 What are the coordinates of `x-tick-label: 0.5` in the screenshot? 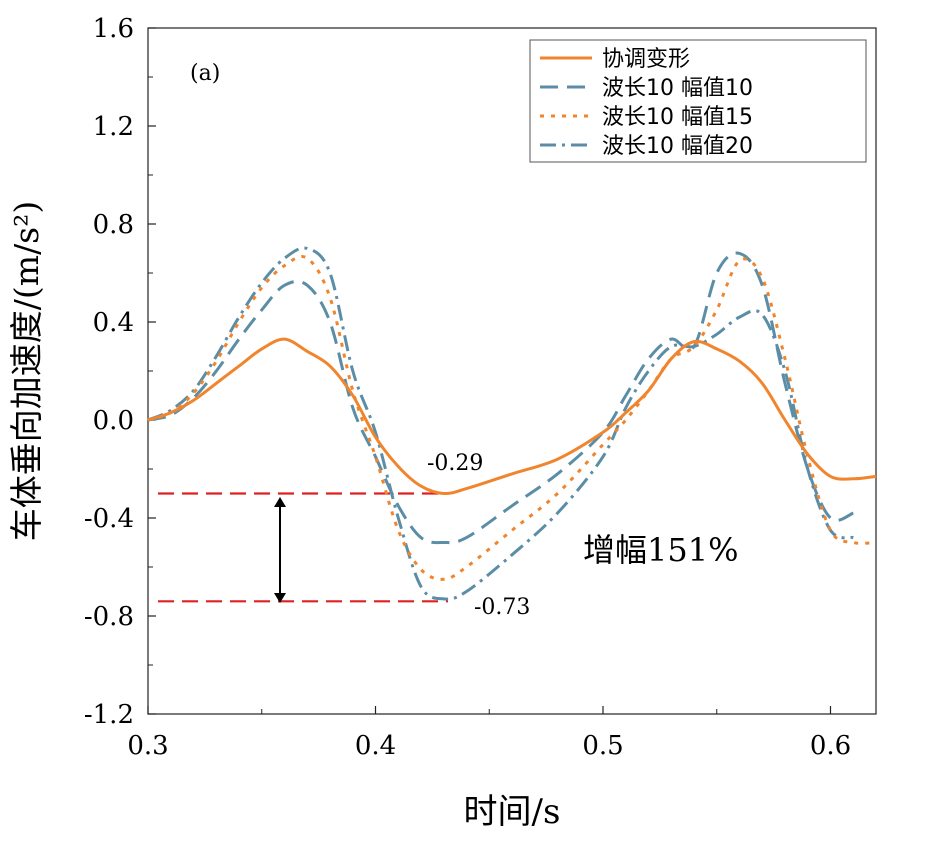 It's located at (602, 746).